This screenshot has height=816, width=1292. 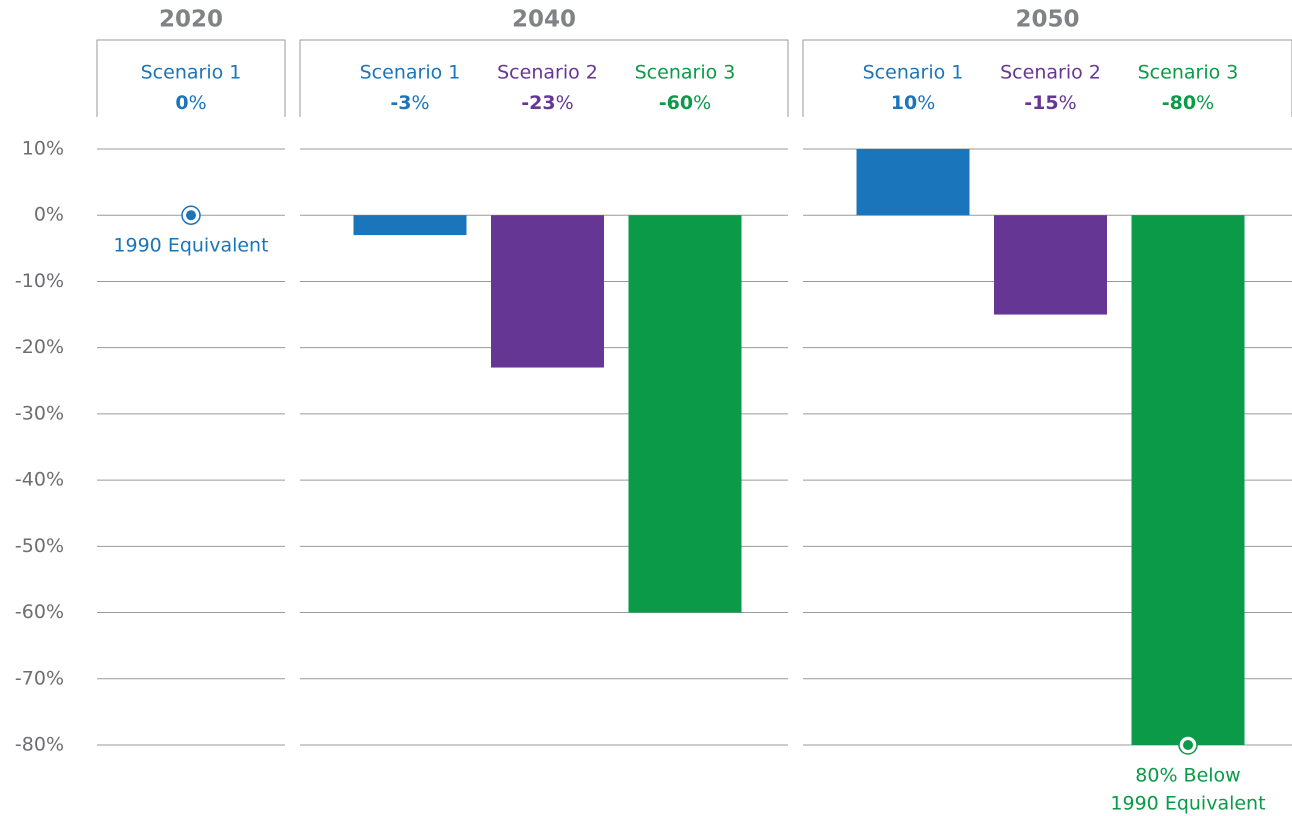 I want to click on value-number: -15, so click(x=1041, y=103).